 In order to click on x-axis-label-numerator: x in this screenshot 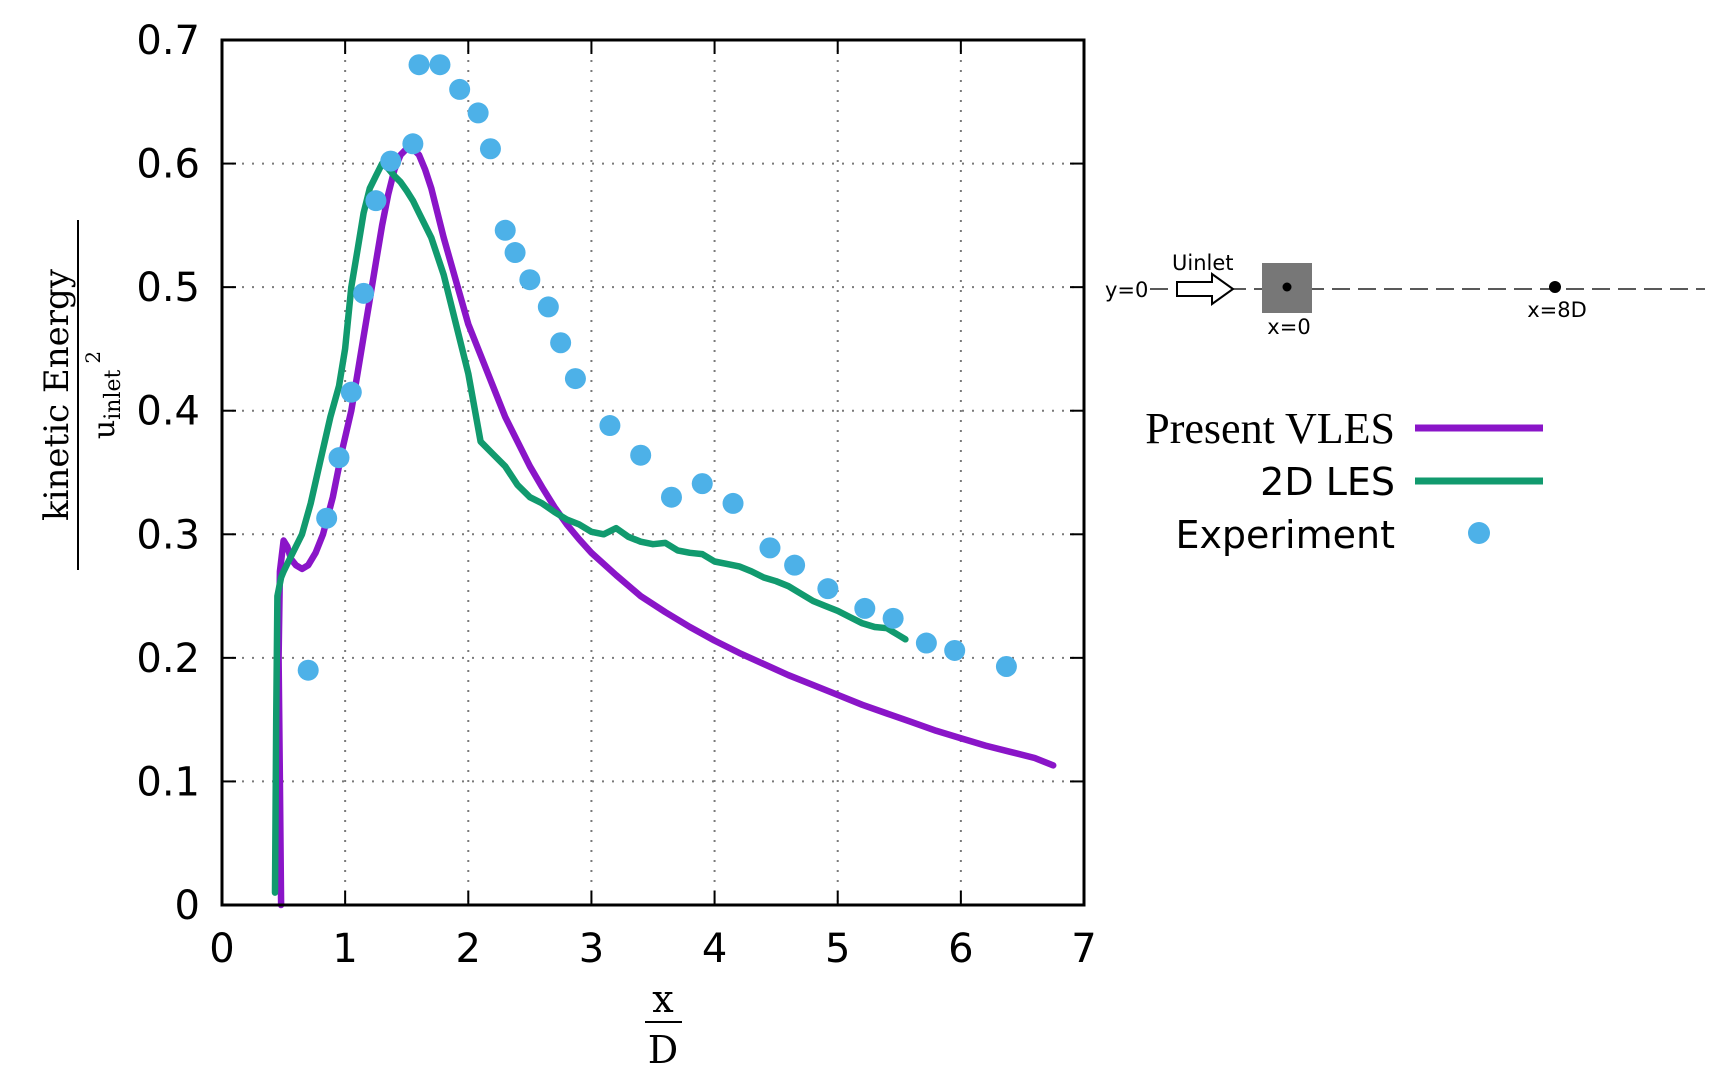, I will do `click(662, 999)`.